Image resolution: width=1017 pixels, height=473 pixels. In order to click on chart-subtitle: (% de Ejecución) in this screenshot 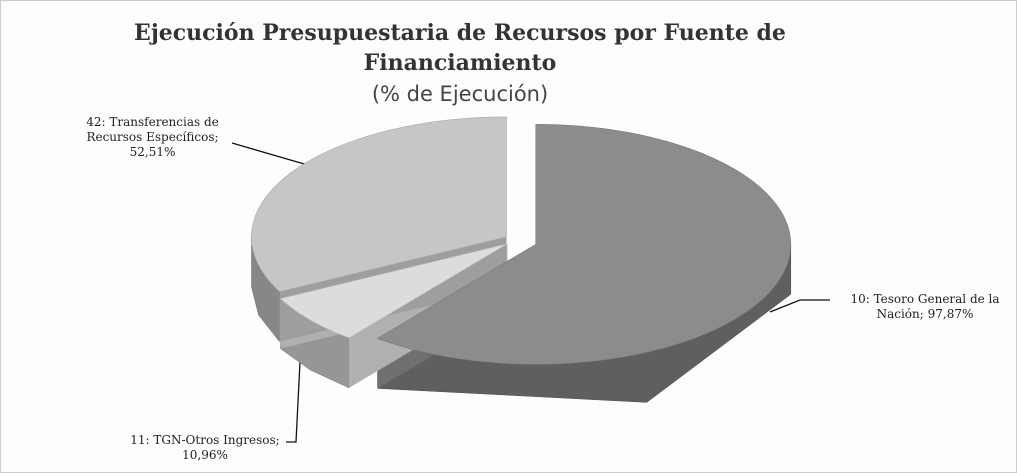, I will do `click(460, 94)`.